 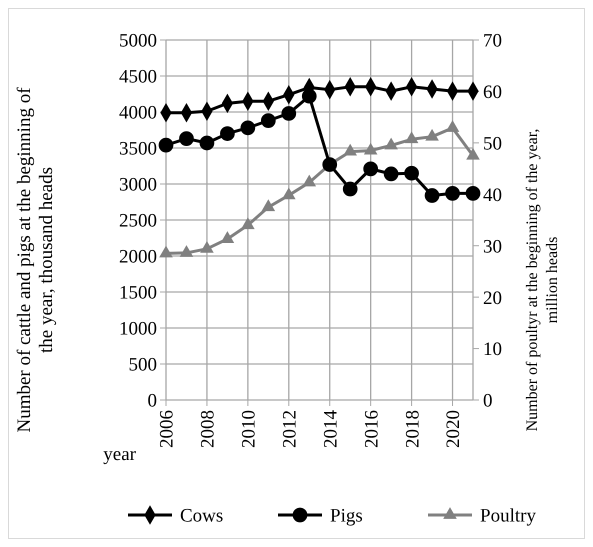 I want to click on y-tick-label: 5000, so click(x=138, y=41).